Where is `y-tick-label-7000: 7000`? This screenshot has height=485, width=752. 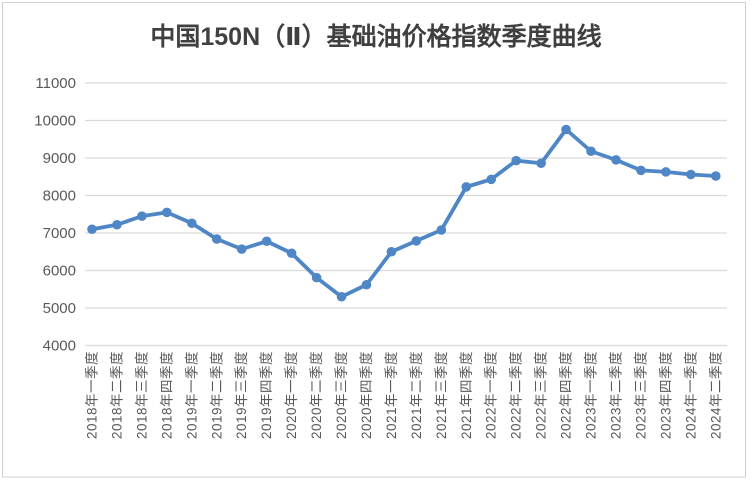 y-tick-label-7000: 7000 is located at coordinates (59, 233).